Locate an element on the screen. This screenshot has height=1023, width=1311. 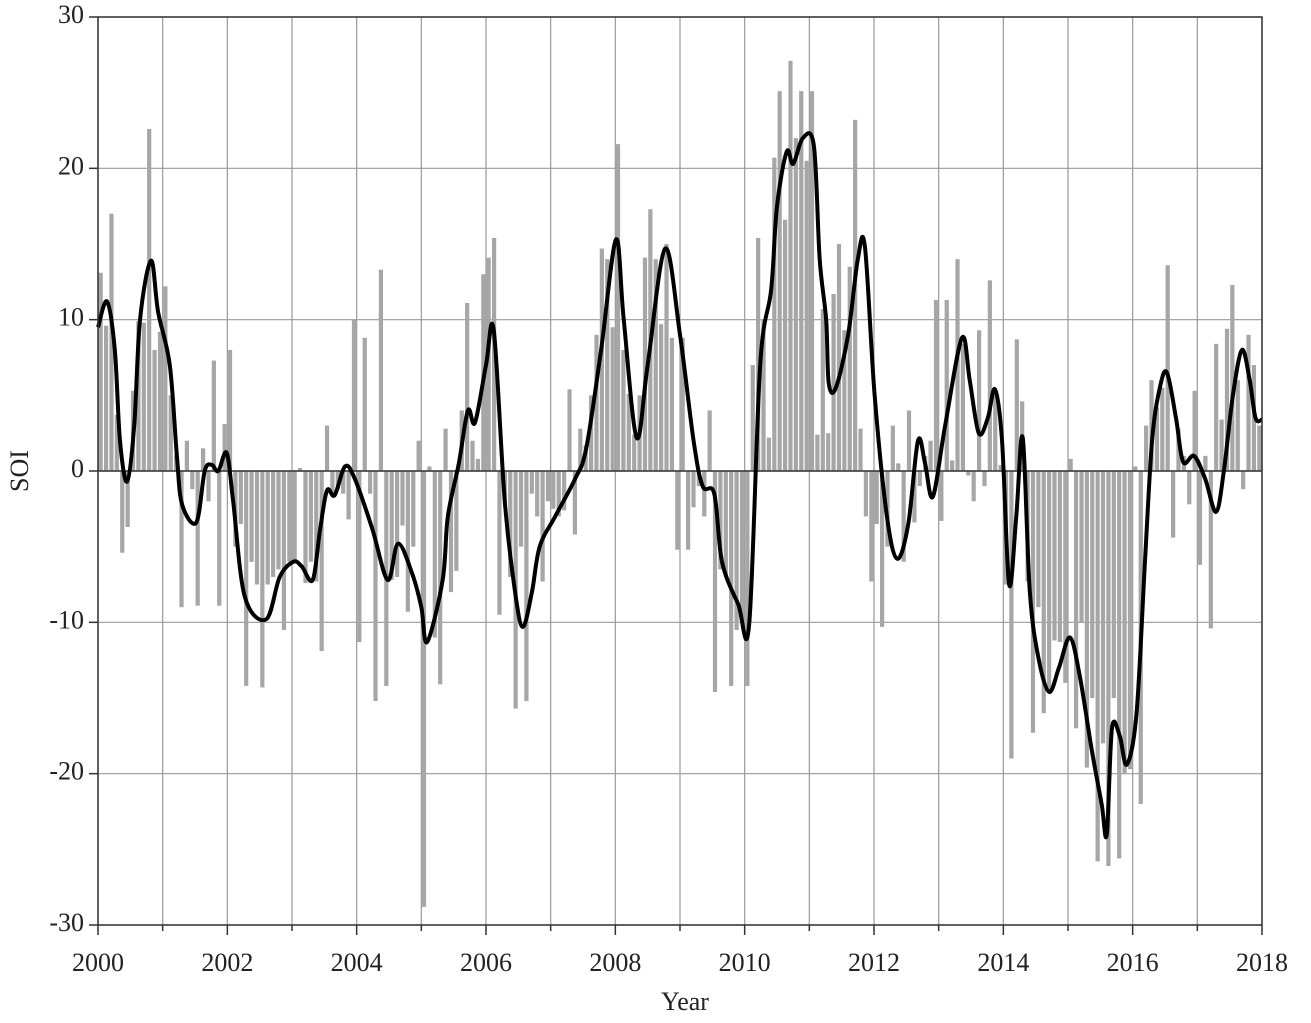
x-axis-label: Year is located at coordinates (685, 1001).